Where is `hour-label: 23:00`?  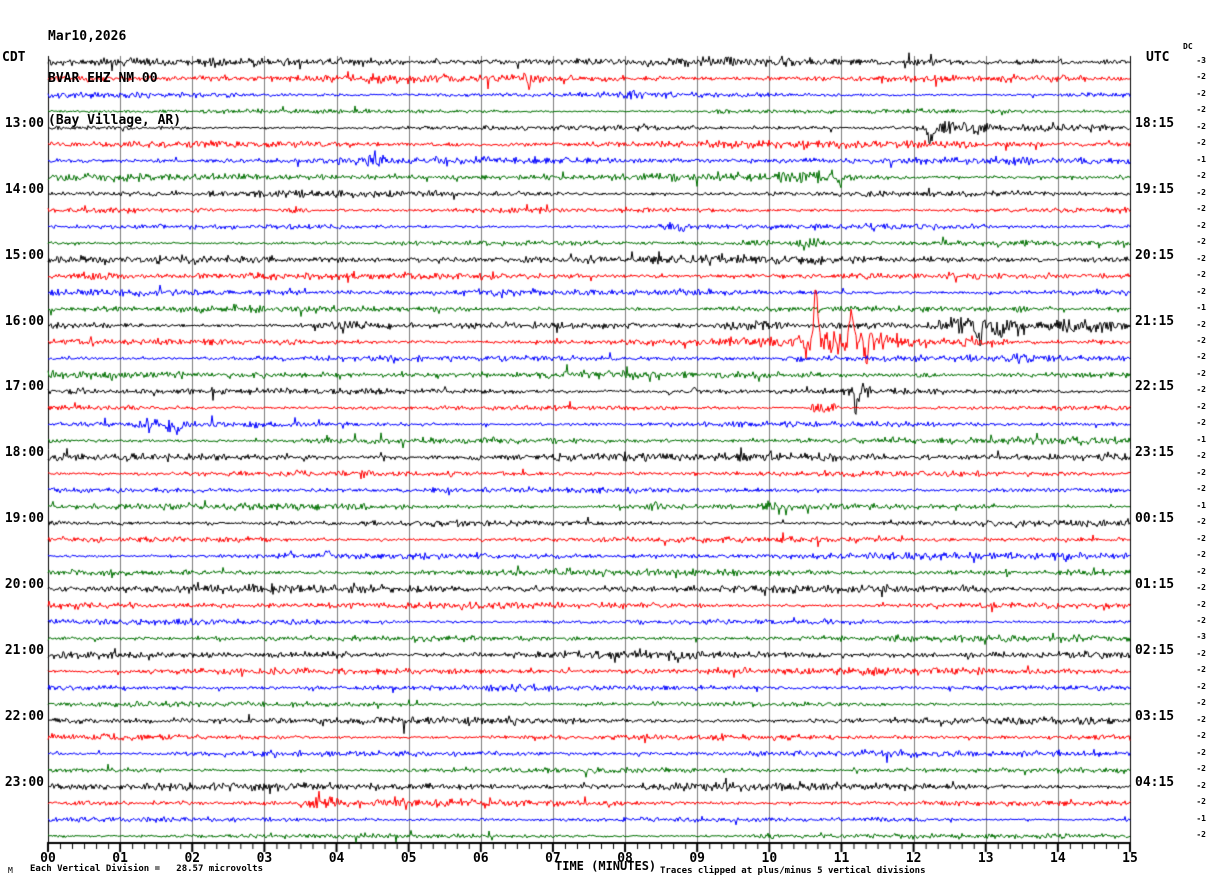
hour-label: 23:00 is located at coordinates (24, 782).